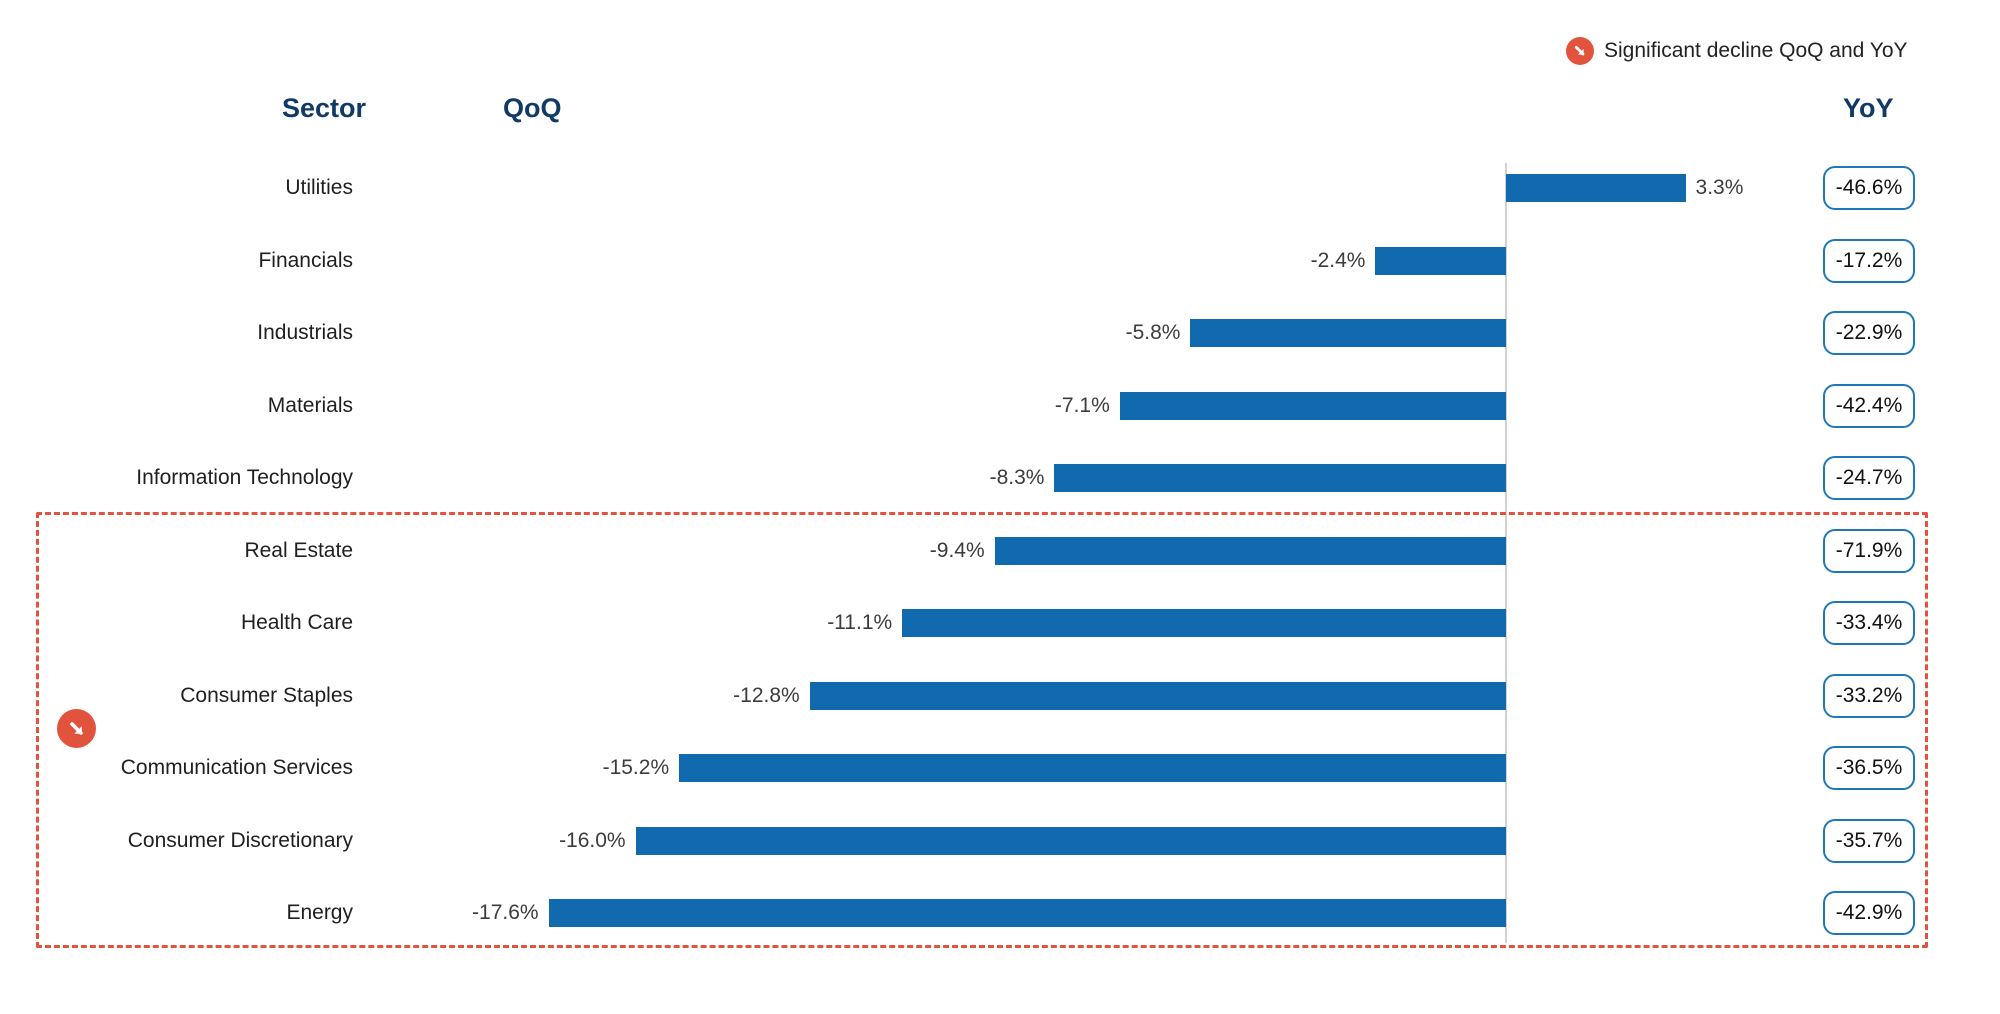 Image resolution: width=2000 pixels, height=1014 pixels. I want to click on sector-label: Consumer Discretionary, so click(240, 840).